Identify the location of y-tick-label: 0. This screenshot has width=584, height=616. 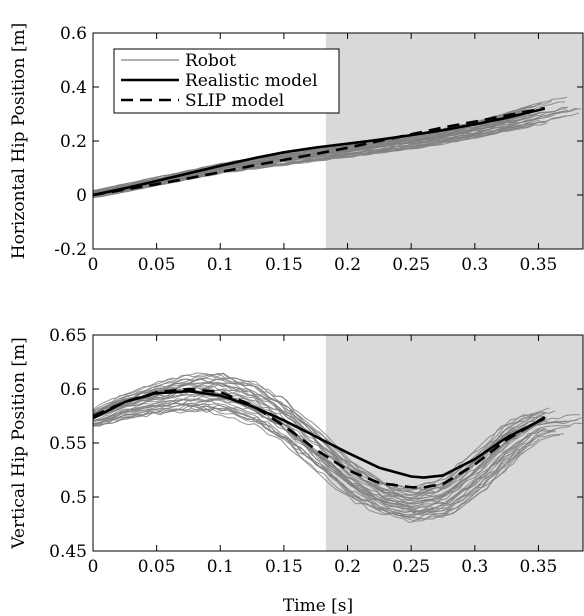
(81, 196).